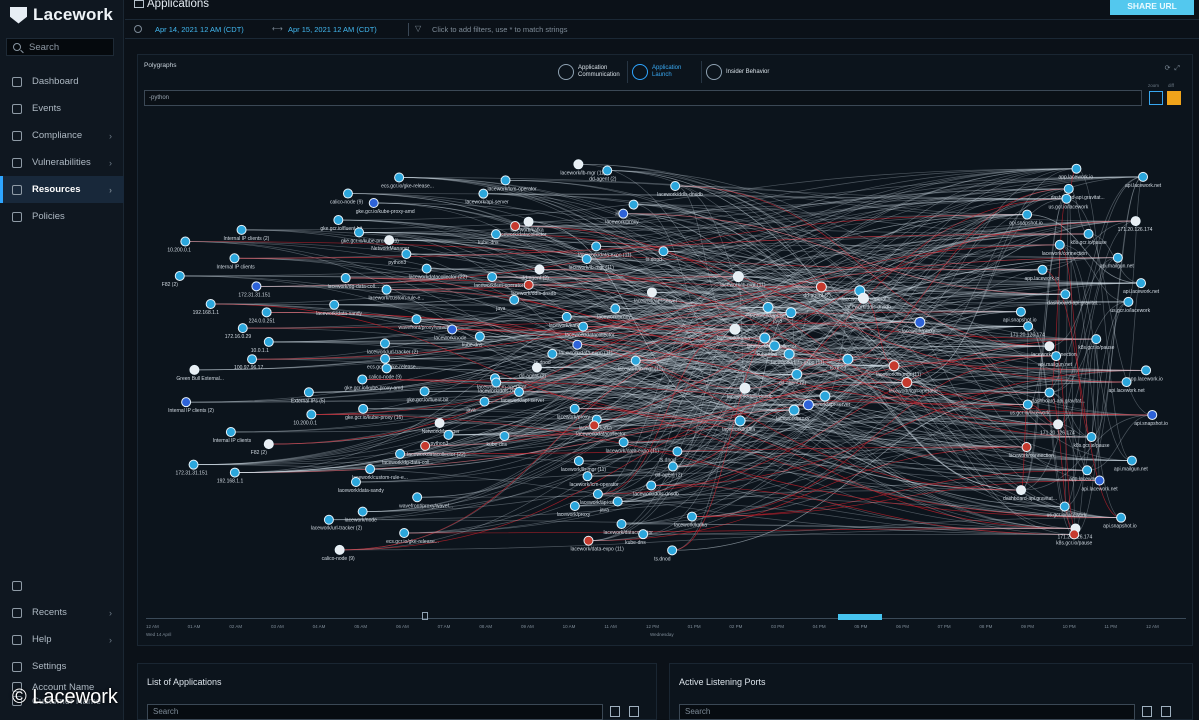 This screenshot has height=720, width=1199. I want to click on tab-application-launch: Application Launch, so click(667, 72).